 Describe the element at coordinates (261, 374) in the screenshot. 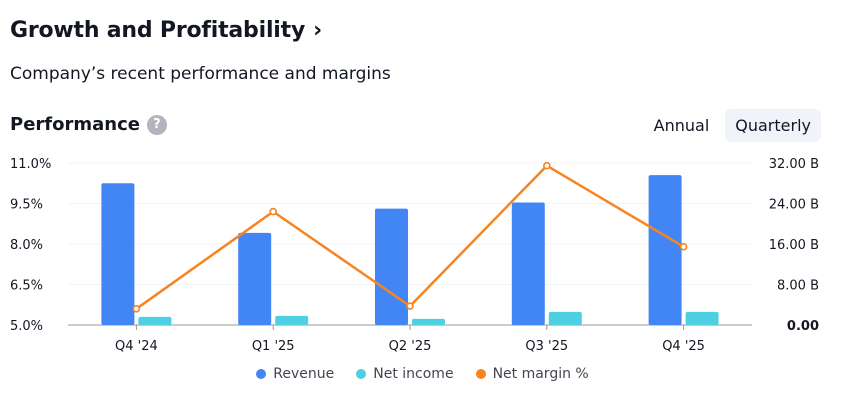

I see `revenue-dot-icon` at that location.